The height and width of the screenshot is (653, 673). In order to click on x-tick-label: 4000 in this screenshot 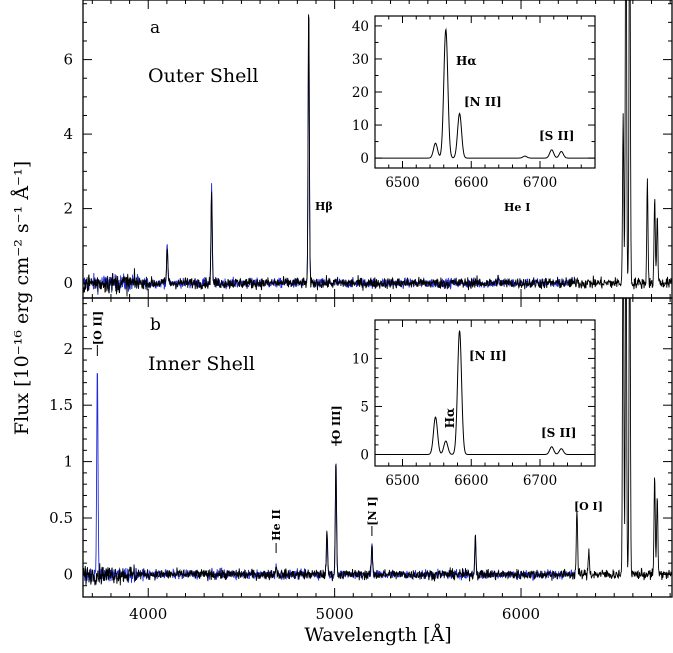, I will do `click(148, 614)`.